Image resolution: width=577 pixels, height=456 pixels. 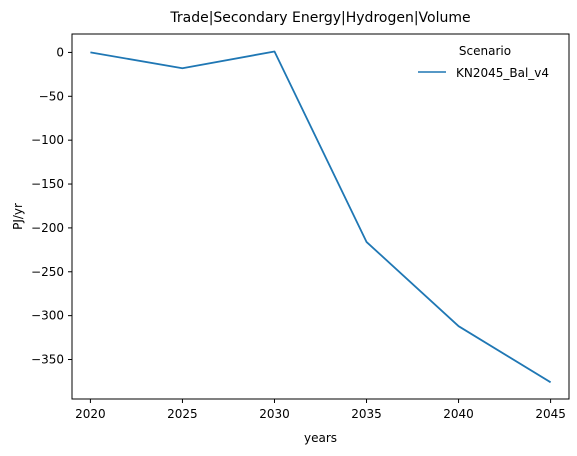 I want to click on y-tick-label: −50, so click(x=51, y=96).